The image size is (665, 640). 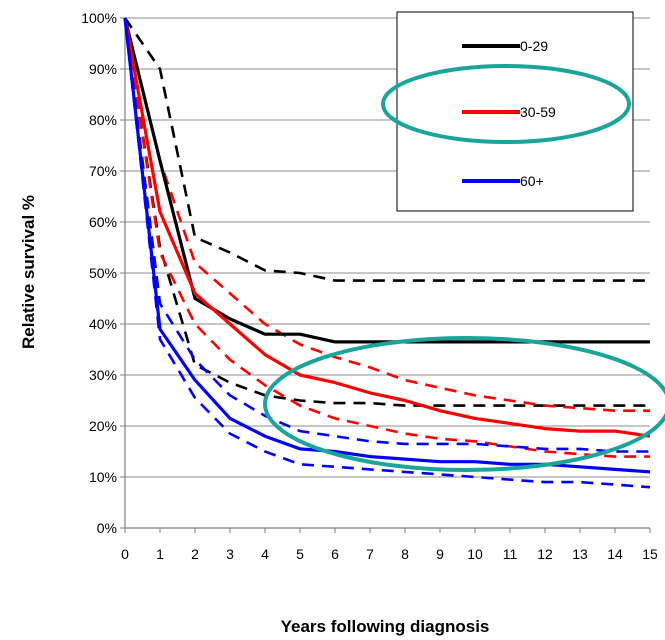 What do you see at coordinates (103, 69) in the screenshot?
I see `y-tick-label: 90%` at bounding box center [103, 69].